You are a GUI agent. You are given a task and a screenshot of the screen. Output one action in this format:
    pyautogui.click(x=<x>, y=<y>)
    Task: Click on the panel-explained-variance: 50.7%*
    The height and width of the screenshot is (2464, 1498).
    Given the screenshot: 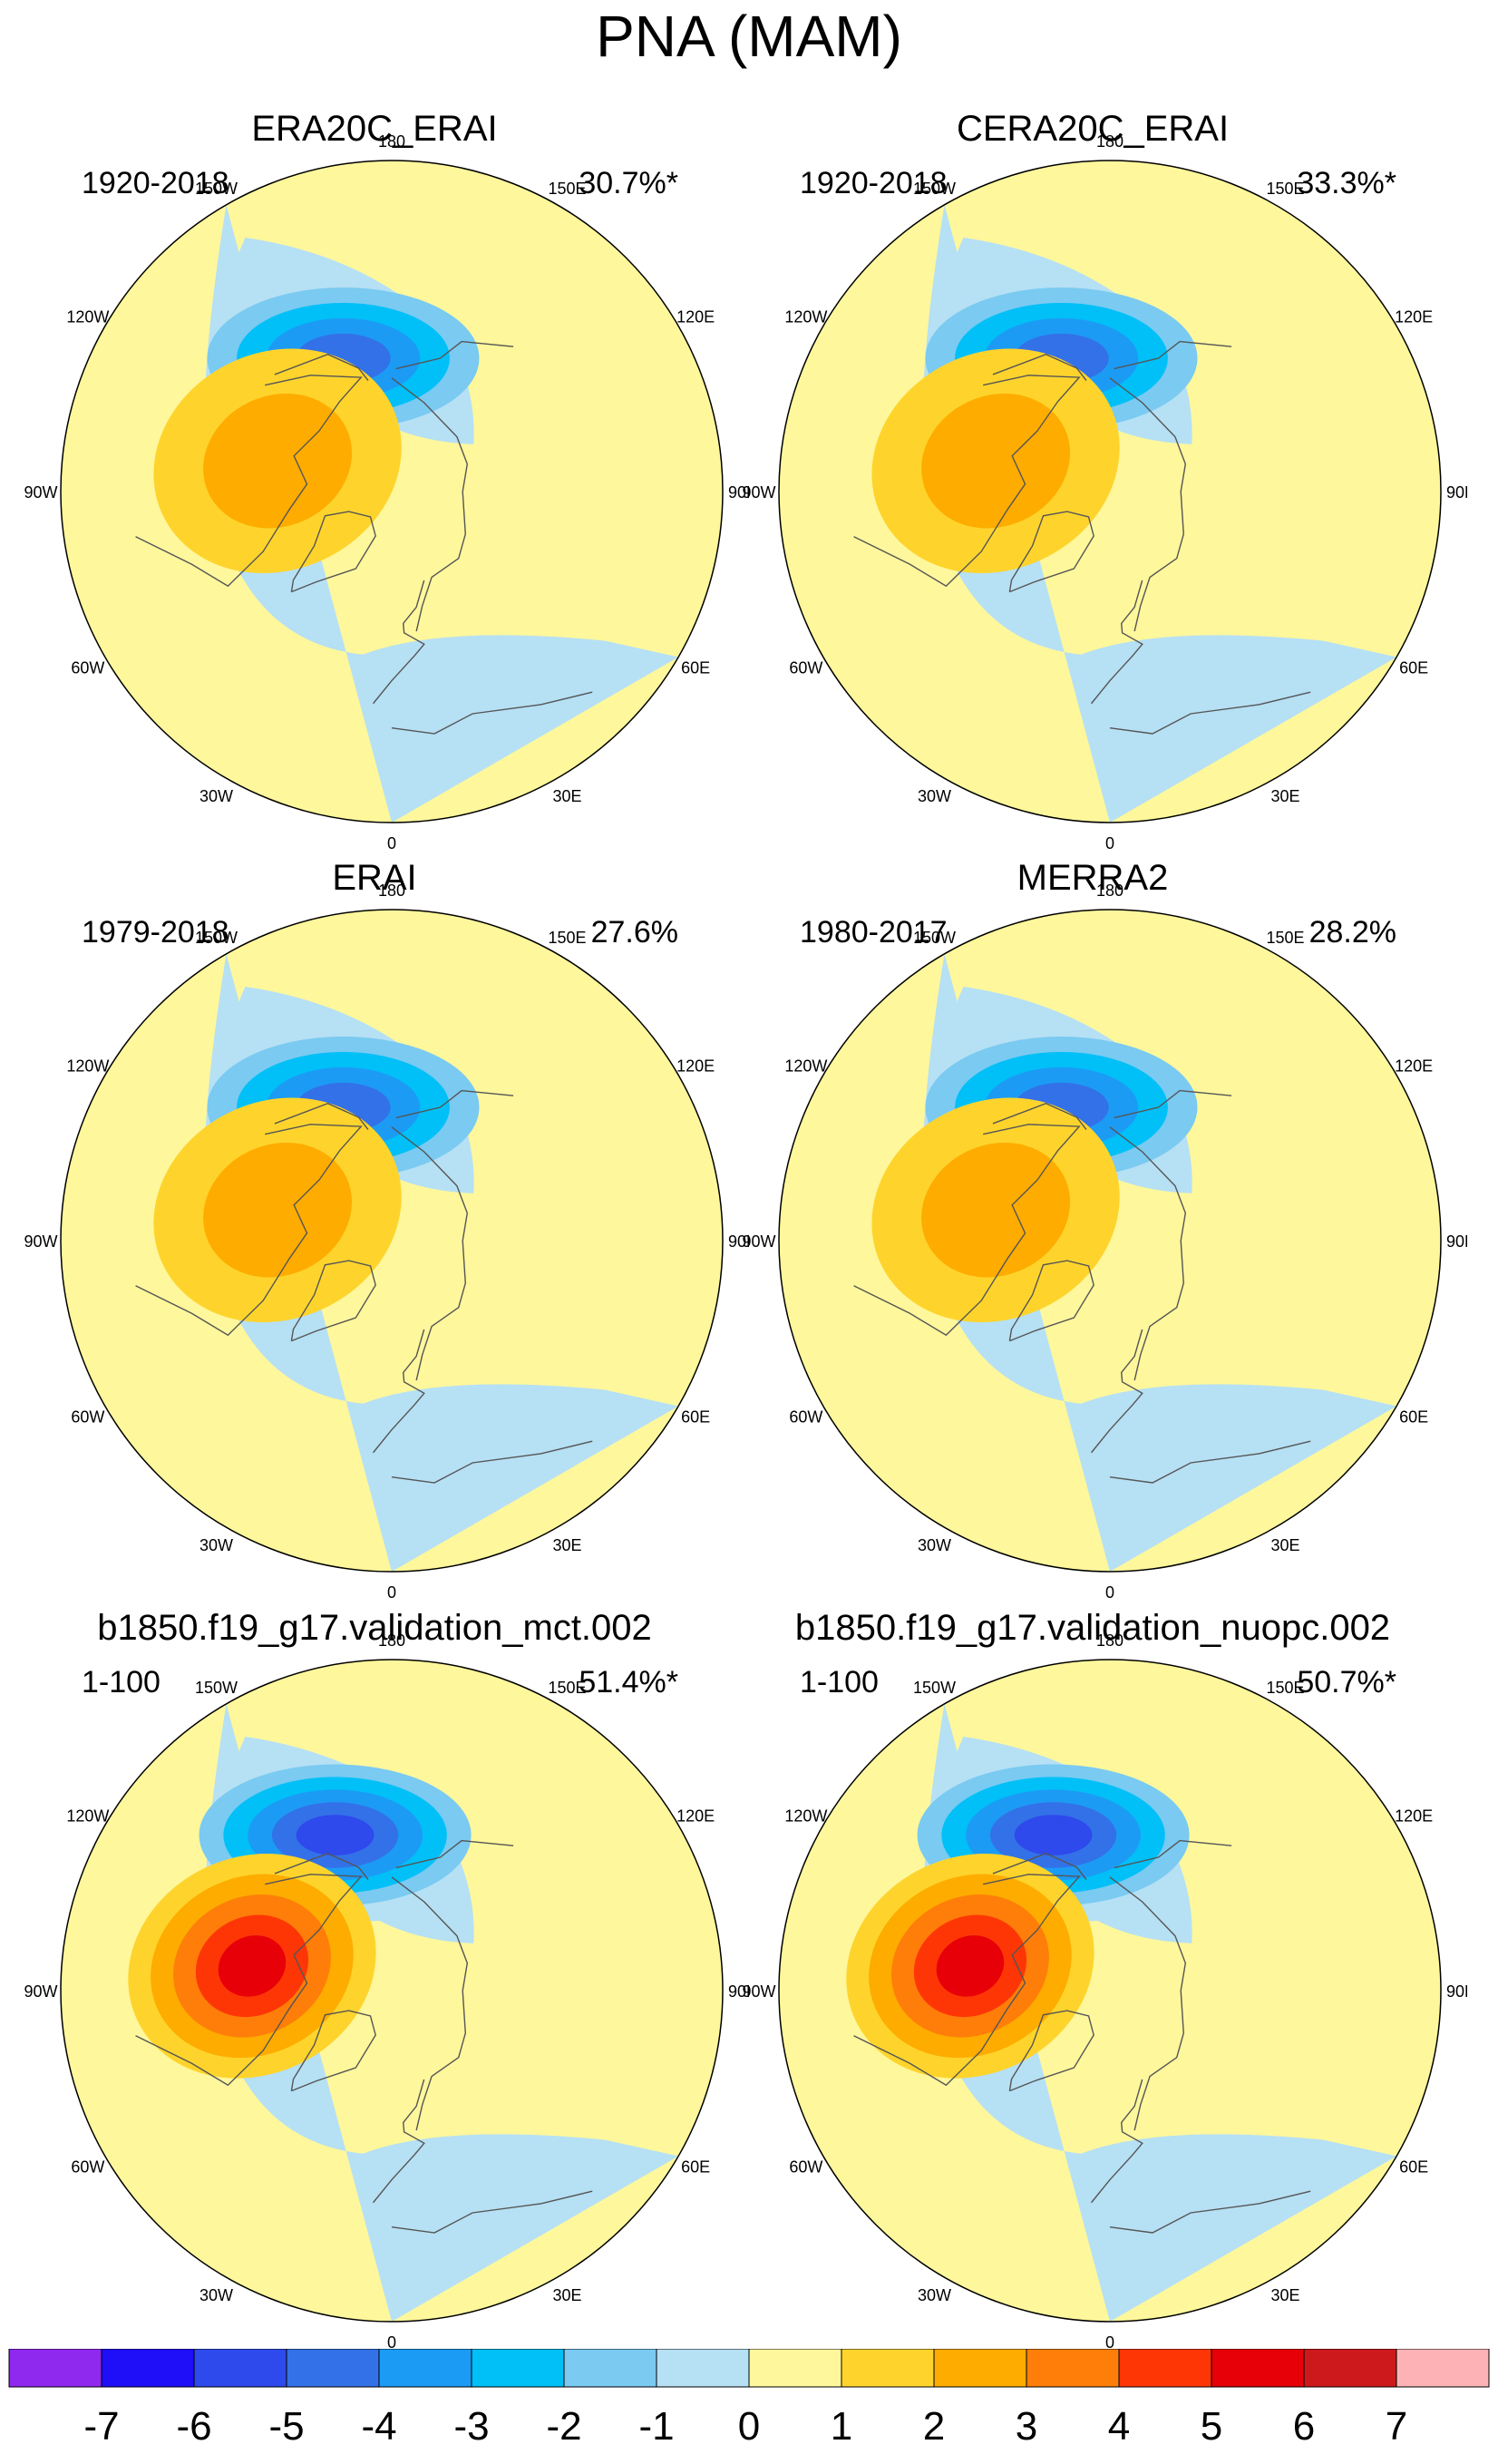 What is the action you would take?
    pyautogui.click(x=1346, y=1682)
    